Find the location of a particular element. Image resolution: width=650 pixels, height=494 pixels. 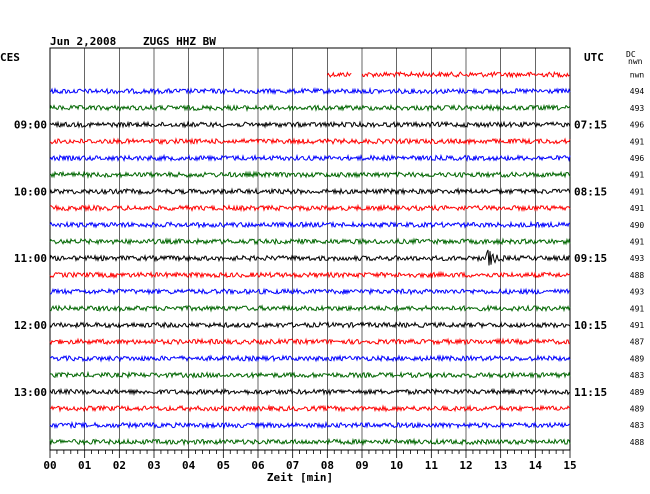

x-tick-label: 13 is located at coordinates (500, 465).